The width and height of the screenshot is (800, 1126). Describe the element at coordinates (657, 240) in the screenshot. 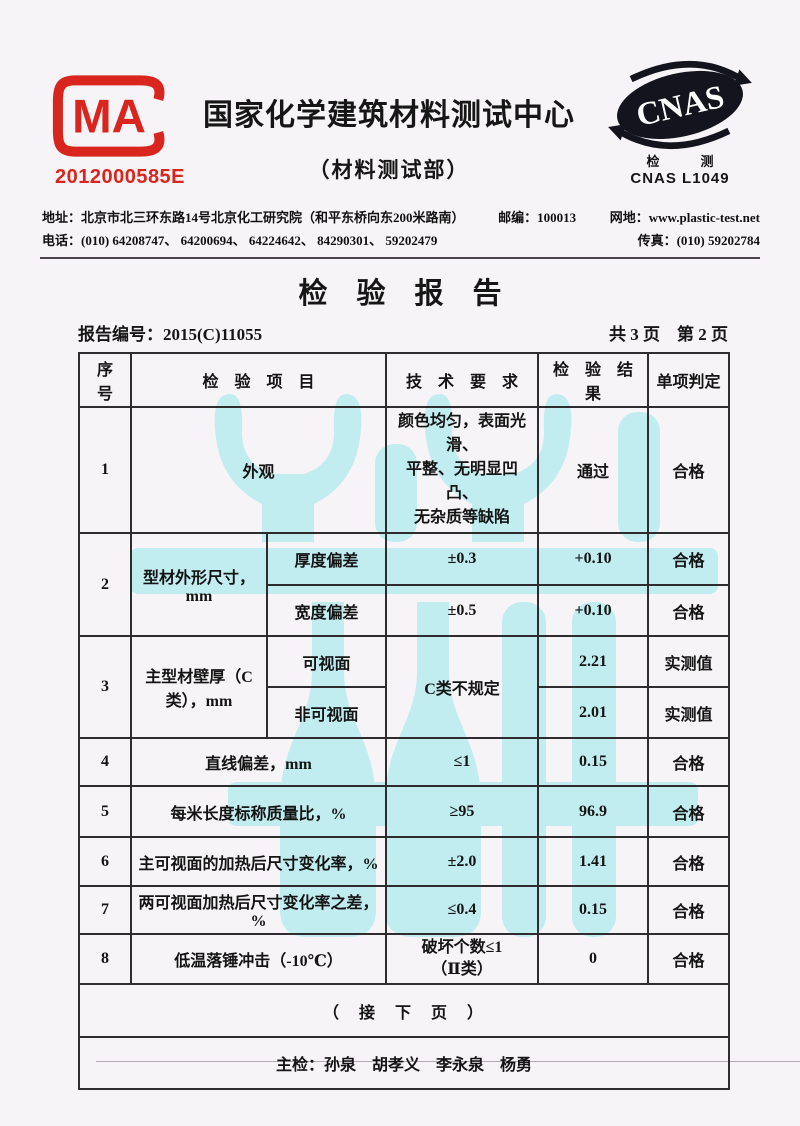

I see `fax-label: 传真：` at that location.